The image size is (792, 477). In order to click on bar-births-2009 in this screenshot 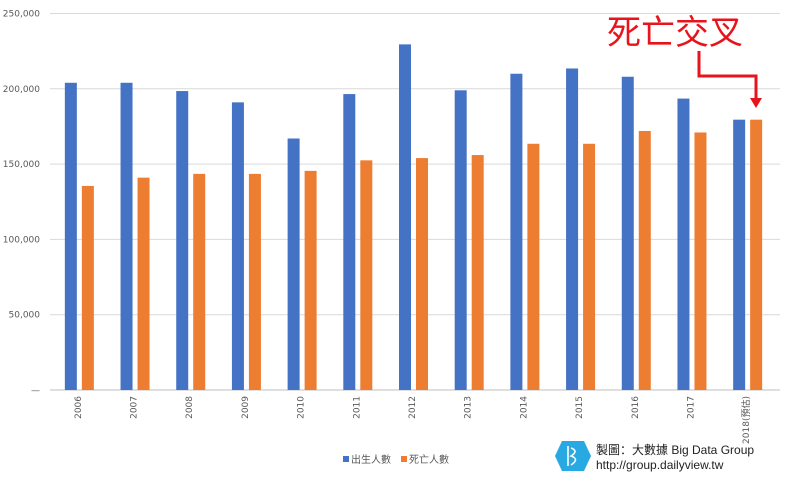, I will do `click(237, 246)`.